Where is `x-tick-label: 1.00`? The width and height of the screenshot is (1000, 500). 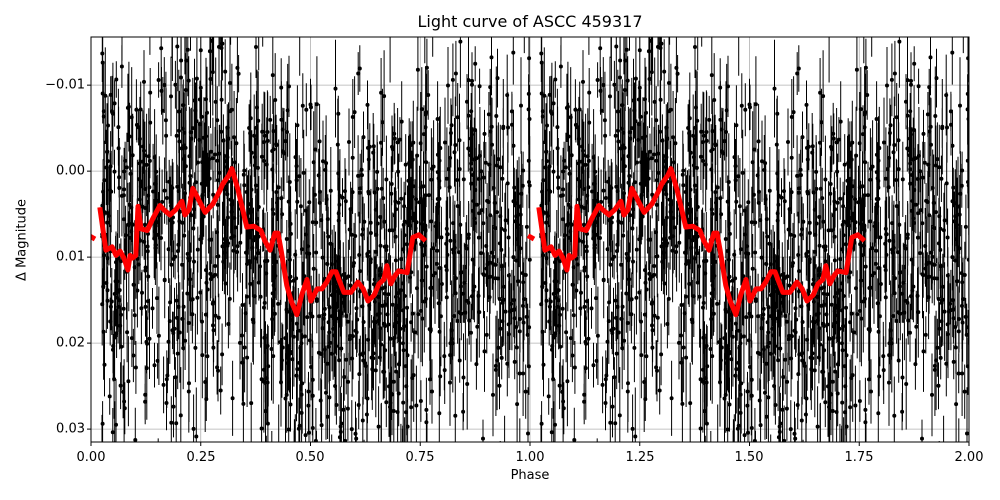 x-tick-label: 1.00 is located at coordinates (530, 457).